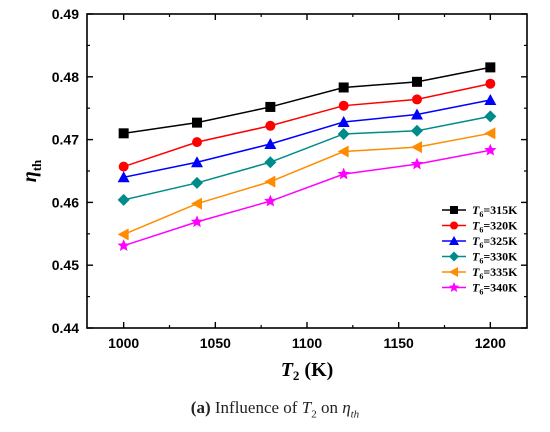 The height and width of the screenshot is (432, 550). What do you see at coordinates (215, 343) in the screenshot?
I see `x-tick-label: 1050` at bounding box center [215, 343].